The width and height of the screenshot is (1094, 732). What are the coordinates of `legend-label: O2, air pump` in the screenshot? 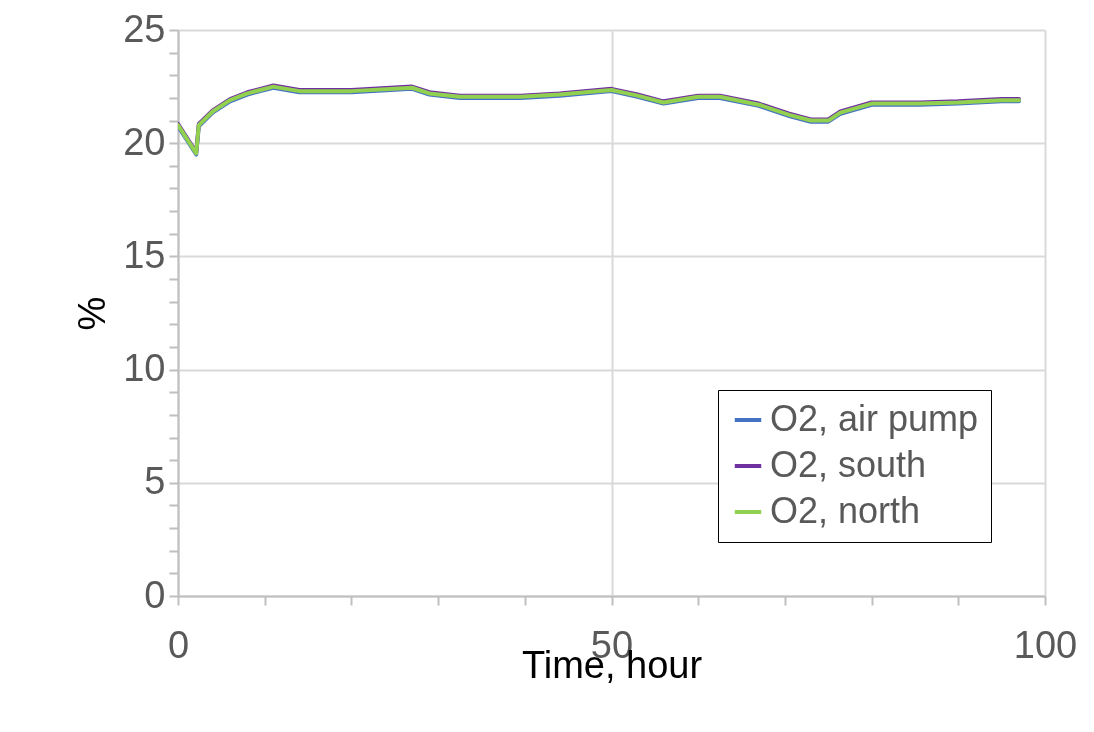 It's located at (874, 418).